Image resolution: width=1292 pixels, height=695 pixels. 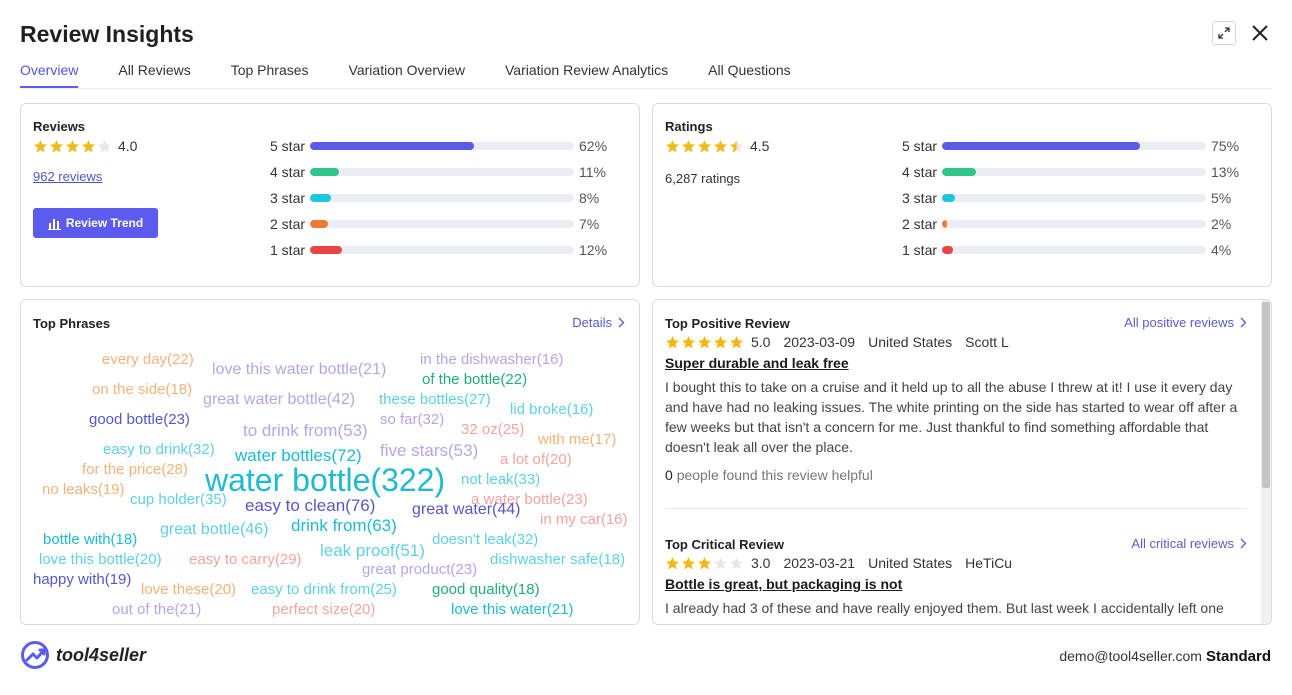 I want to click on phrase-item: great water bottle(42), so click(x=279, y=399).